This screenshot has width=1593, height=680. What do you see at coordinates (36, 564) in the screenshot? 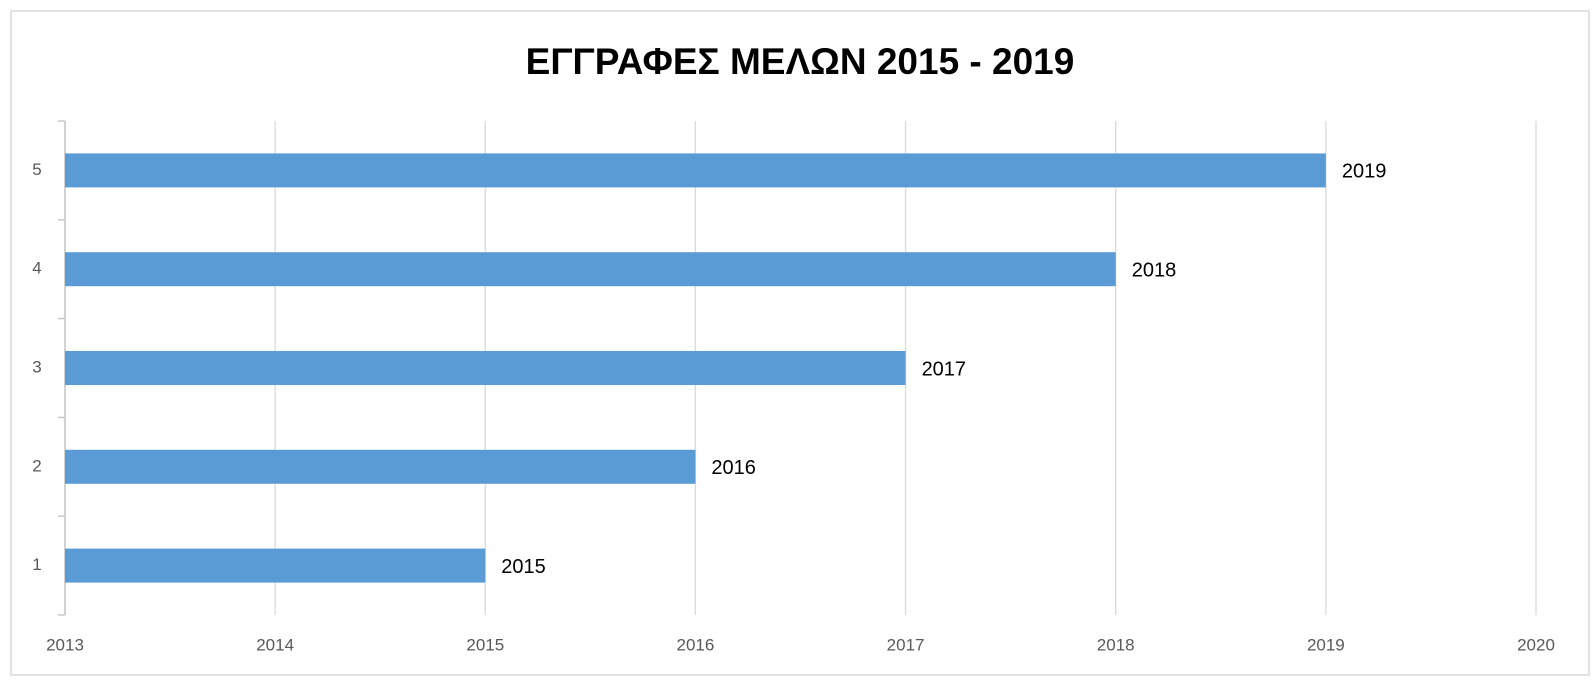
I see `y-tick-label: 1` at bounding box center [36, 564].